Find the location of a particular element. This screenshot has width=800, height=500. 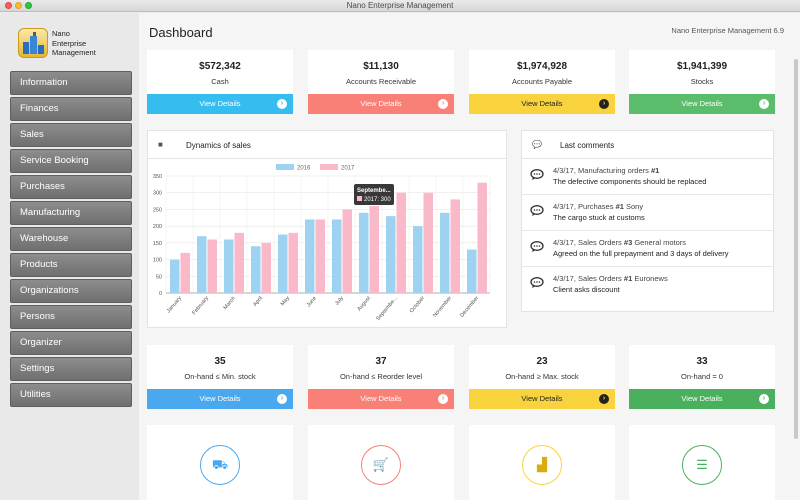

accounts-payable-view-details-button: View Details › is located at coordinates (542, 104).